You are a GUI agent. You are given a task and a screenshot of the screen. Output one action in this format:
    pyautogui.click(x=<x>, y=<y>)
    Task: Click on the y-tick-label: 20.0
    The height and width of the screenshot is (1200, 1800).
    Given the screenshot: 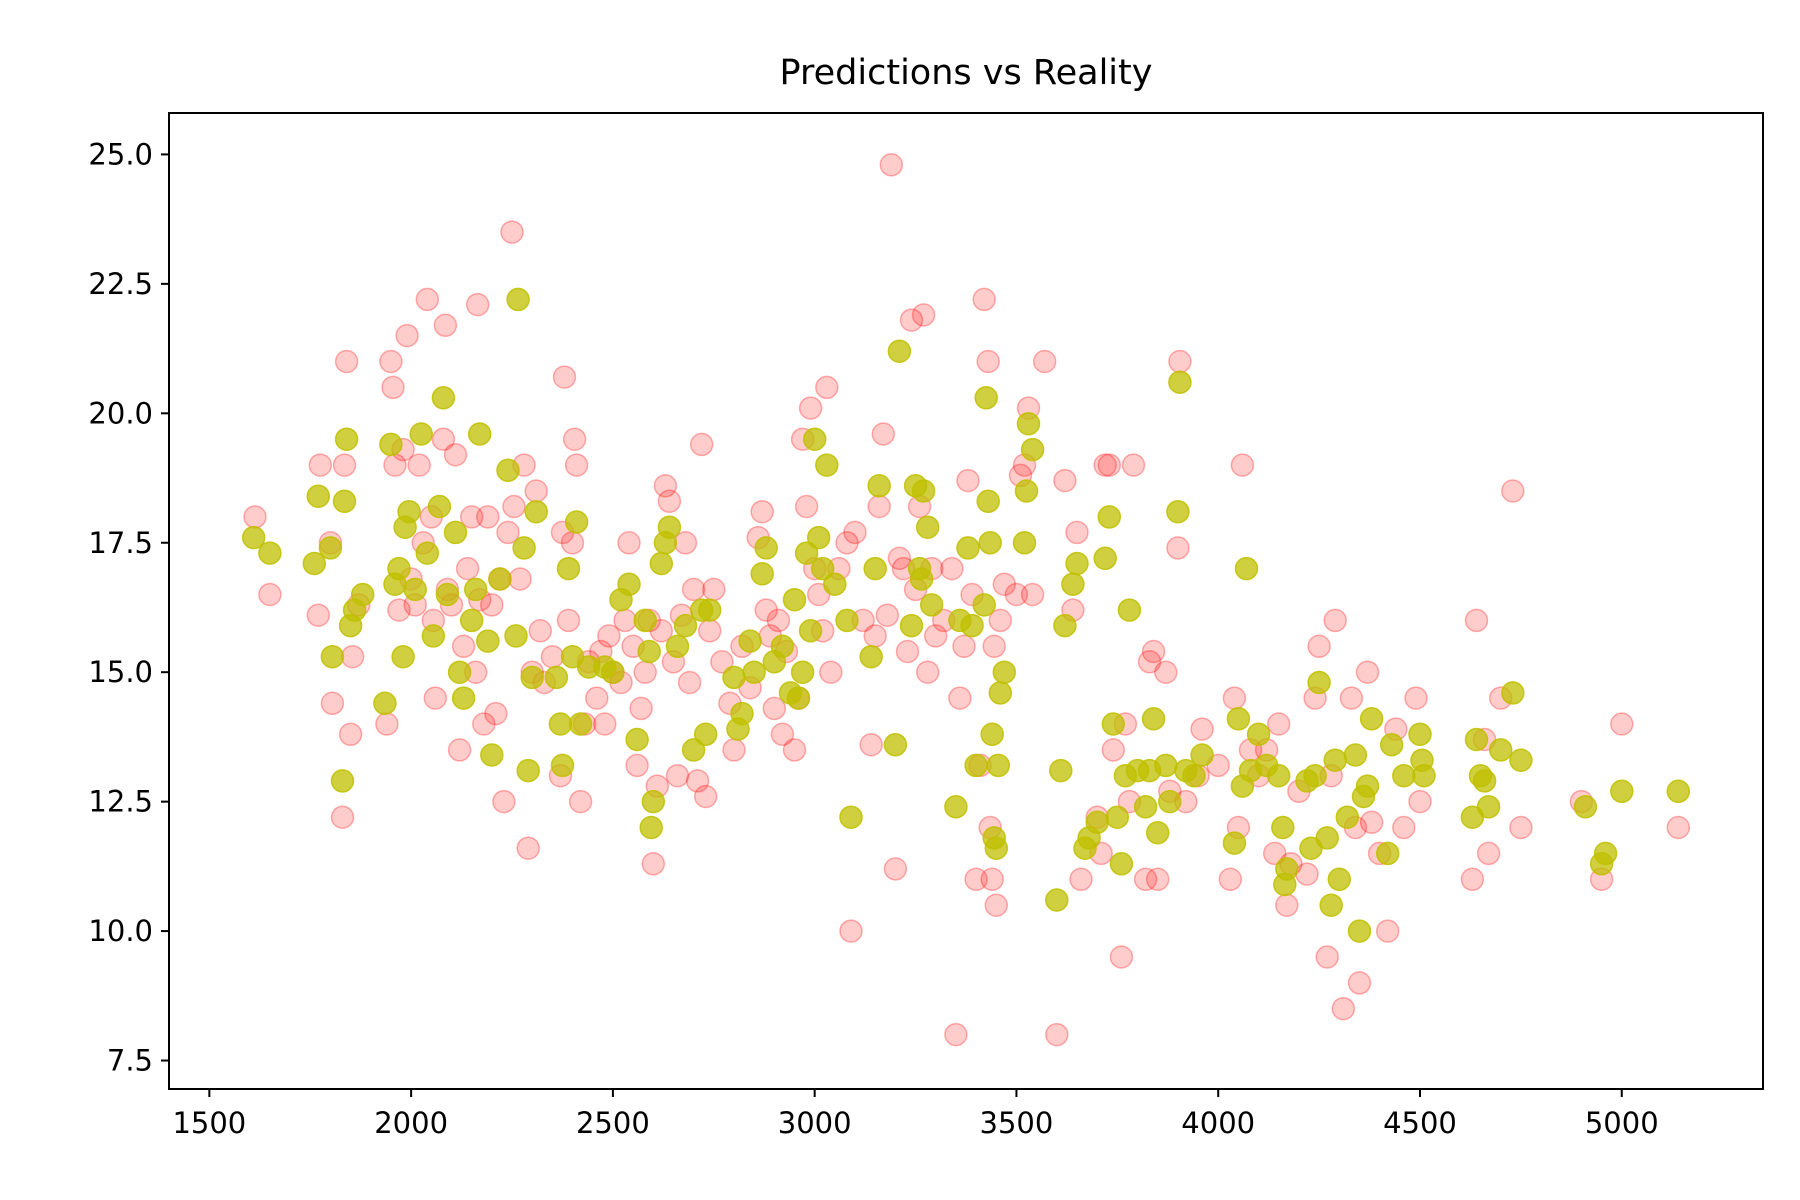 What is the action you would take?
    pyautogui.click(x=120, y=413)
    